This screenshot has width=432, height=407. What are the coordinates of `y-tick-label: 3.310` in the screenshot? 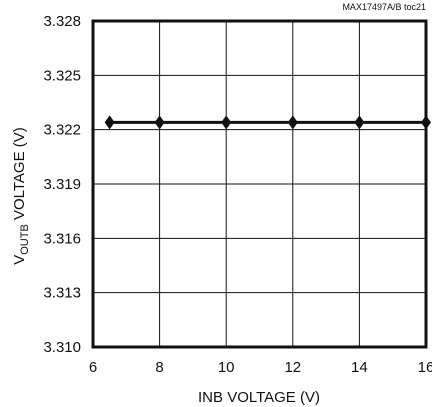 It's located at (62, 347).